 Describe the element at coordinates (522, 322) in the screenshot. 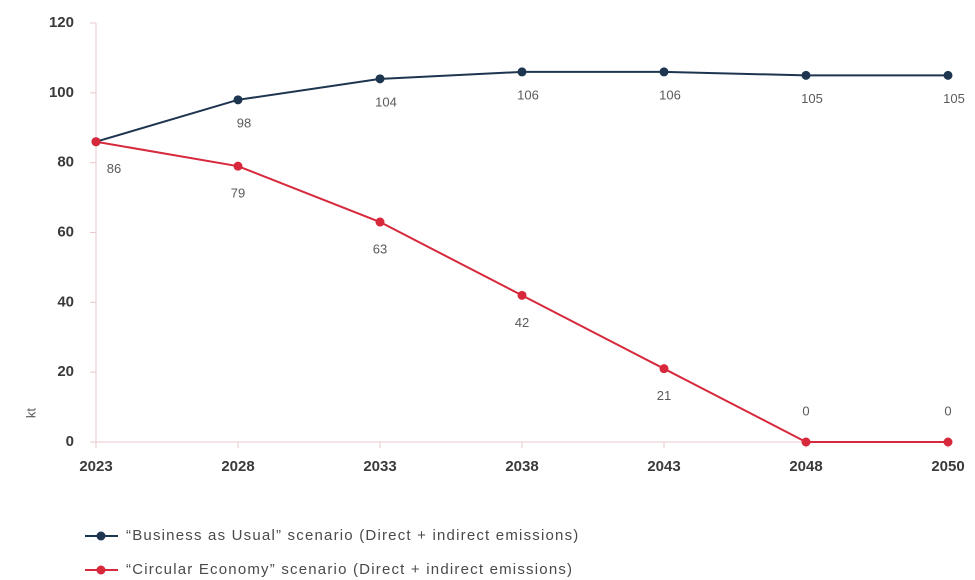

I see `data-label: 42` at that location.